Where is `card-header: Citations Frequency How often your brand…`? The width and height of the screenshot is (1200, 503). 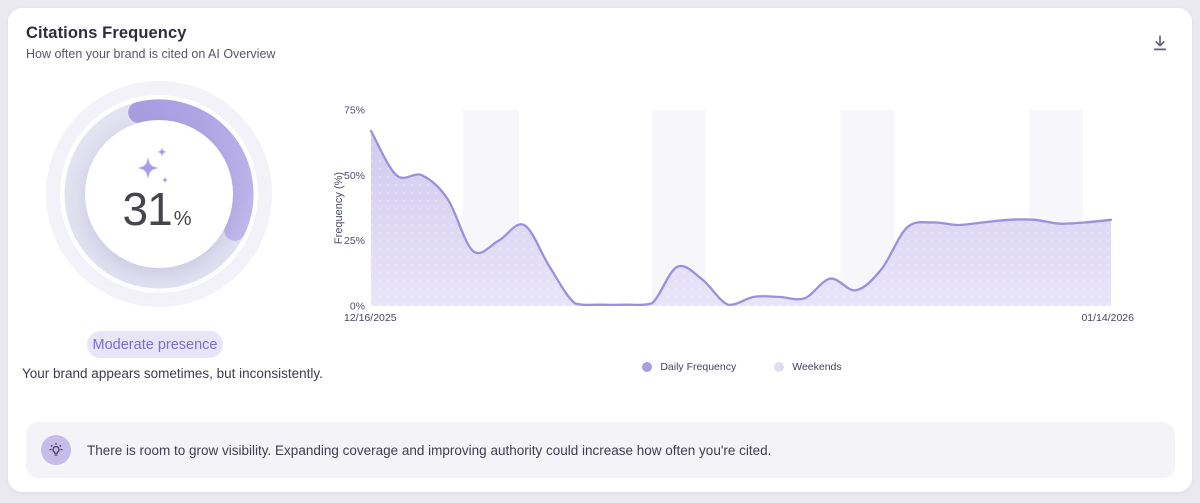
card-header: Citations Frequency How often your brand… is located at coordinates (150, 42).